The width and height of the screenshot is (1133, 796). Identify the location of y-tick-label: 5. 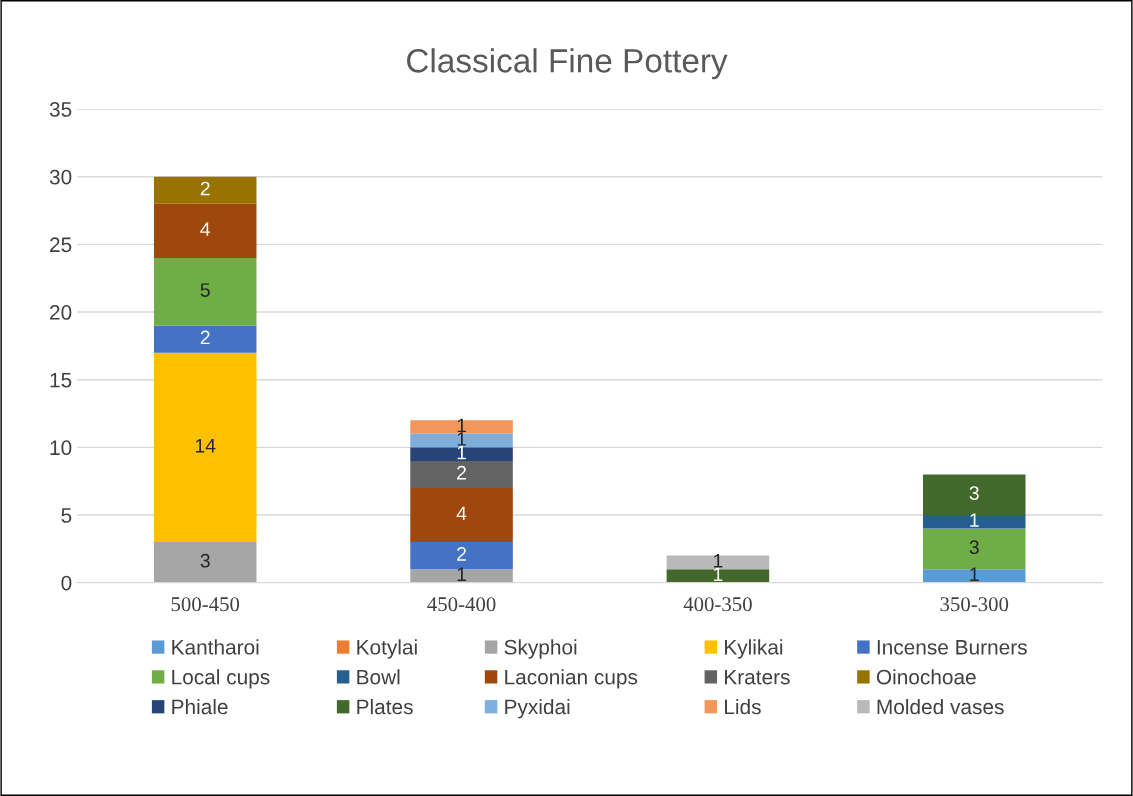
(66, 515).